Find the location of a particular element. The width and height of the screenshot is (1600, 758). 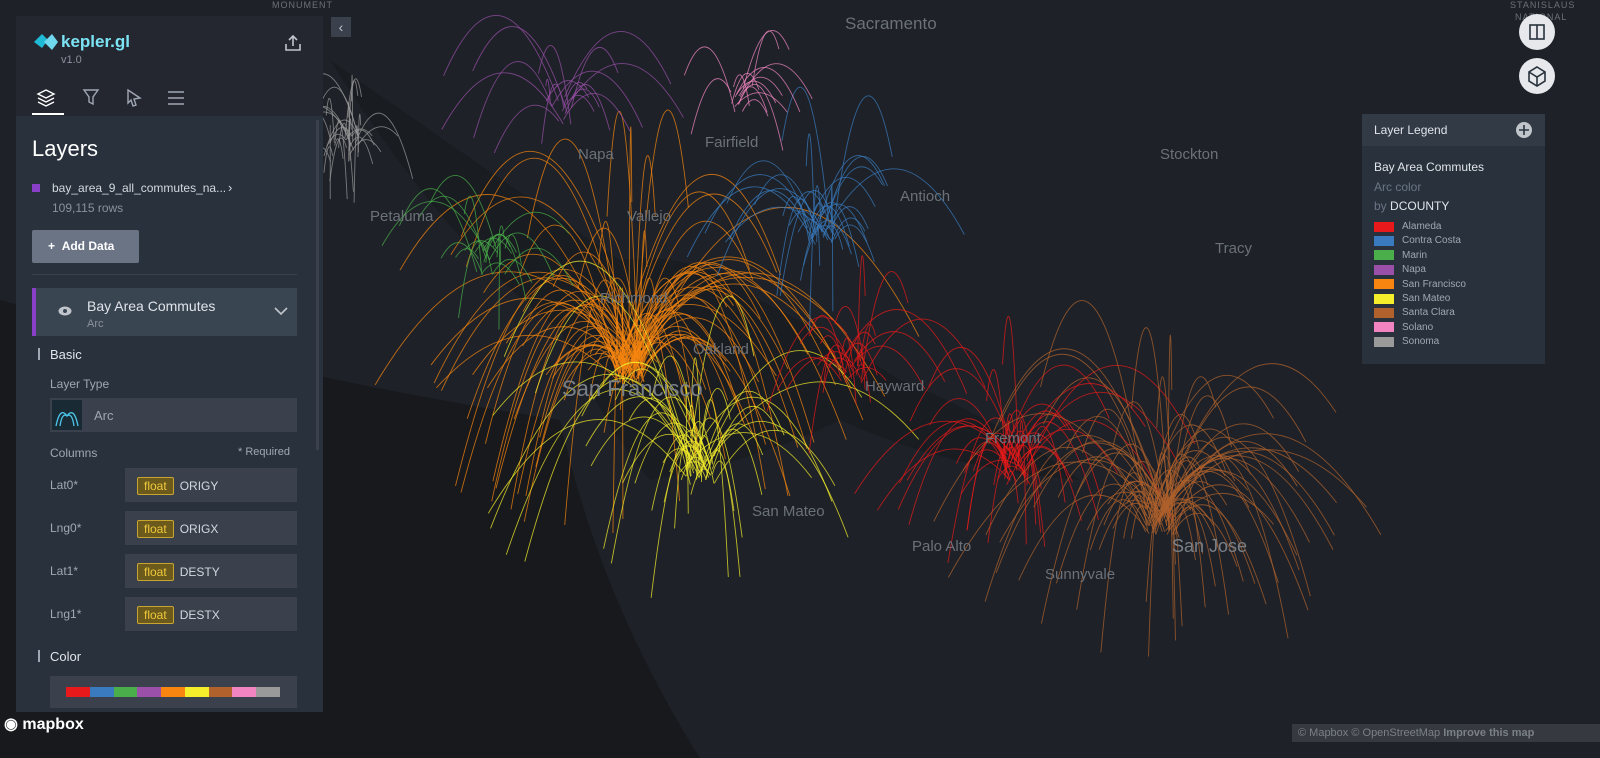

column-field: DESTY is located at coordinates (199, 572).